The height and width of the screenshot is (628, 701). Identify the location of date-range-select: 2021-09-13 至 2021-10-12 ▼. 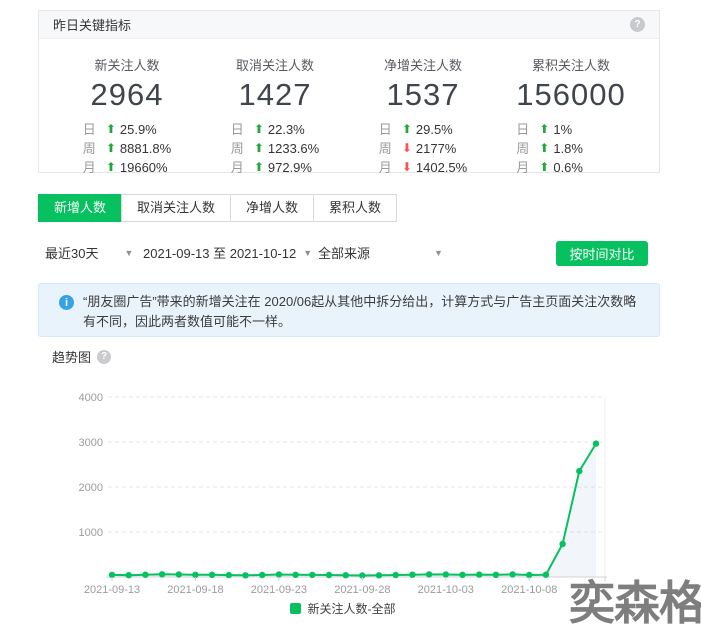
(227, 252).